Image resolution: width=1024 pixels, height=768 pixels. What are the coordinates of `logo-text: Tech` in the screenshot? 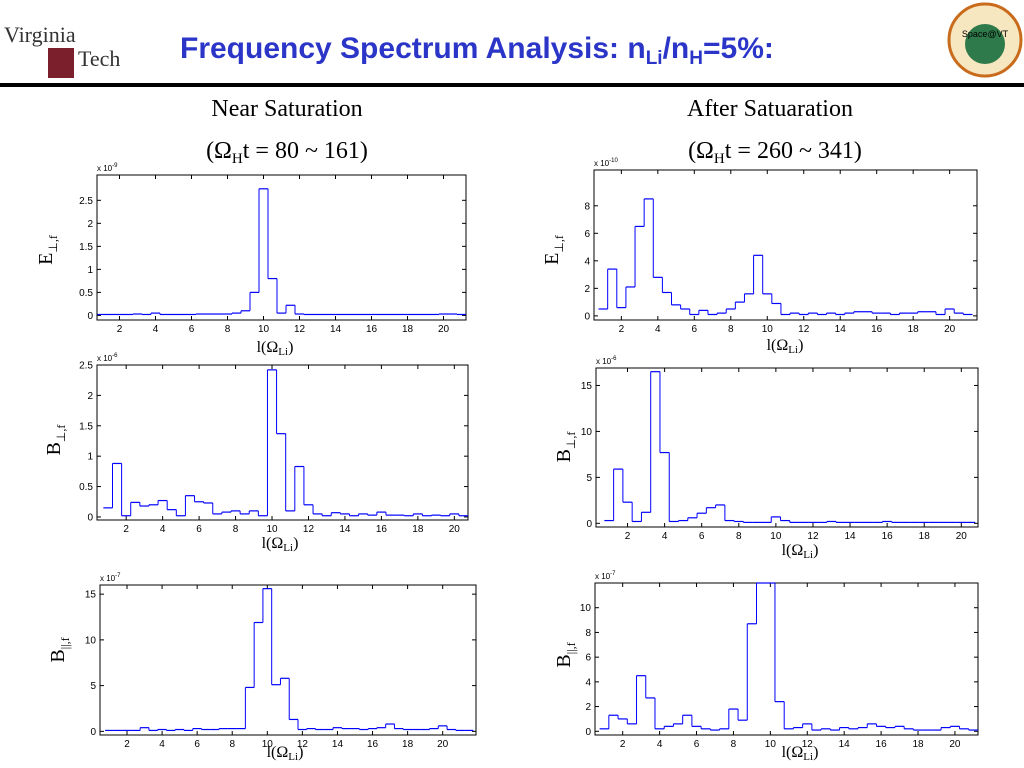 It's located at (99, 58).